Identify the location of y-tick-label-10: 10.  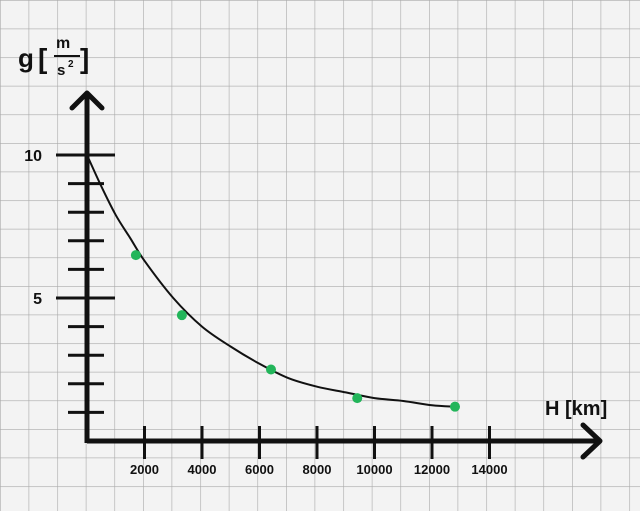
(33, 156).